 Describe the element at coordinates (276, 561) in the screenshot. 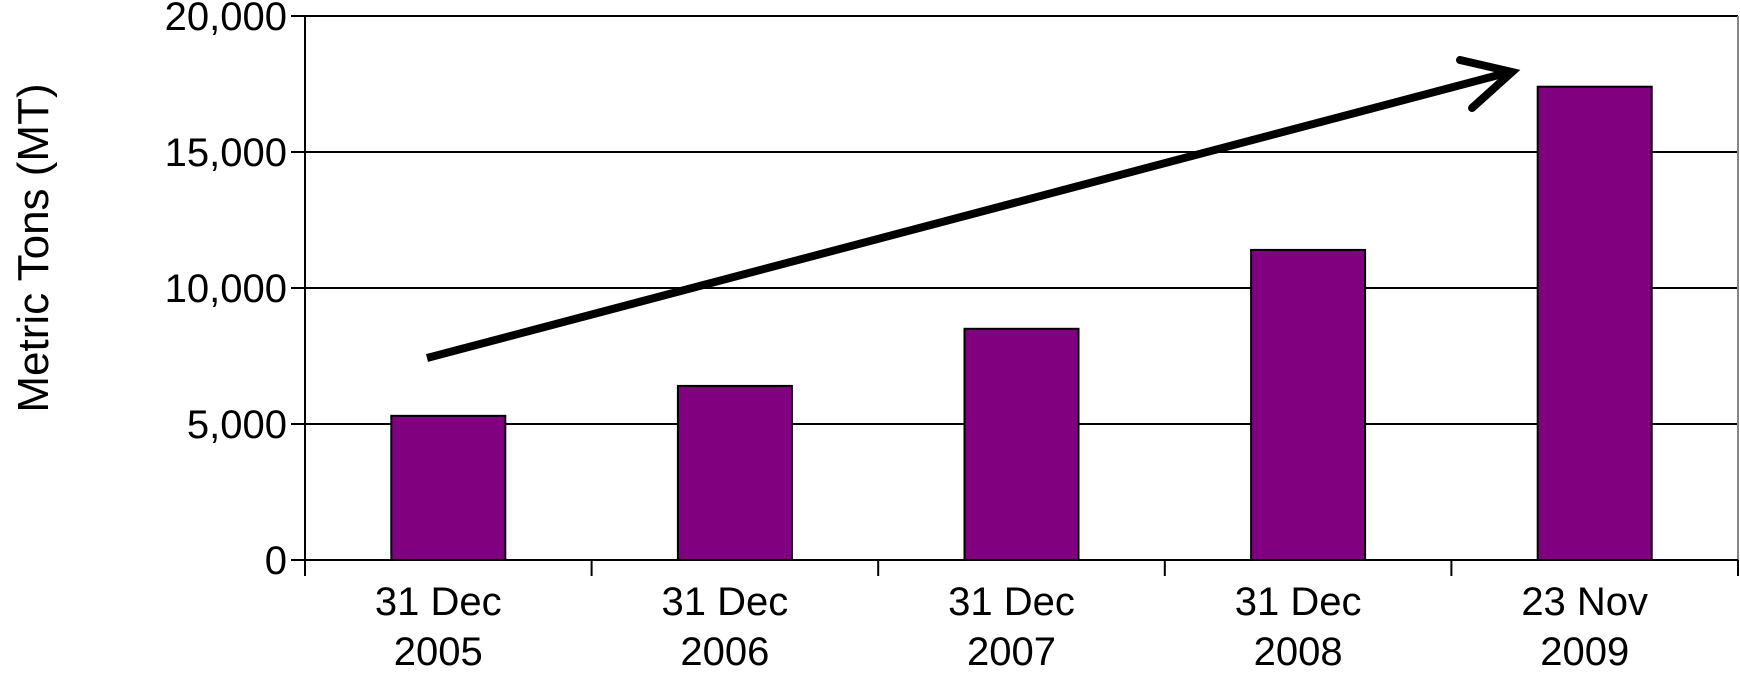

I see `y-tick-label: 0` at that location.